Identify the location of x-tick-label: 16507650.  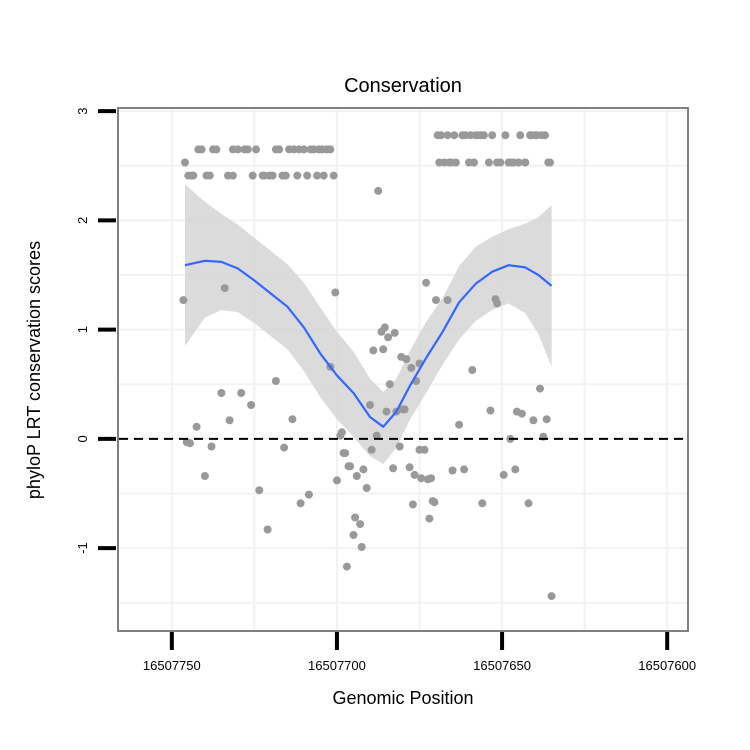
(502, 665).